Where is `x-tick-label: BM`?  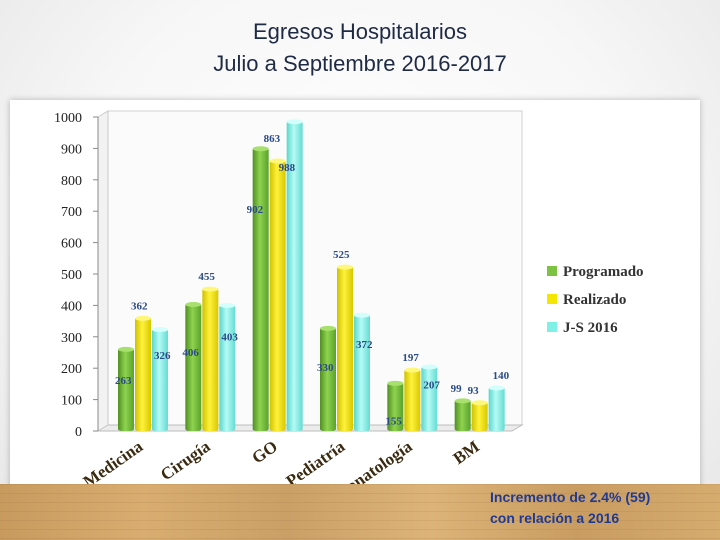
x-tick-label: BM is located at coordinates (466, 452).